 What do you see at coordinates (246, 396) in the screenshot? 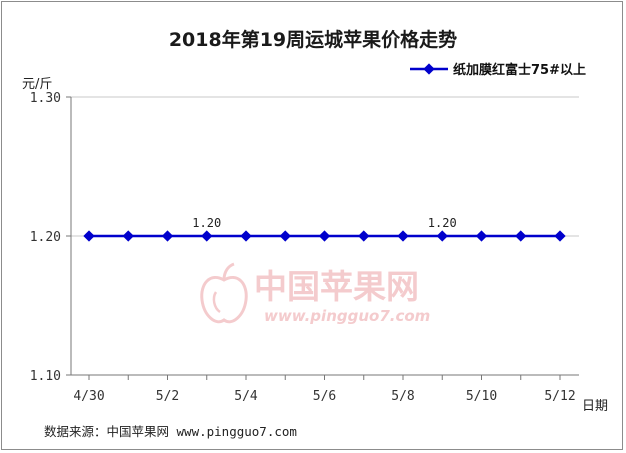
I see `x-tick-label: 5/4` at bounding box center [246, 396].